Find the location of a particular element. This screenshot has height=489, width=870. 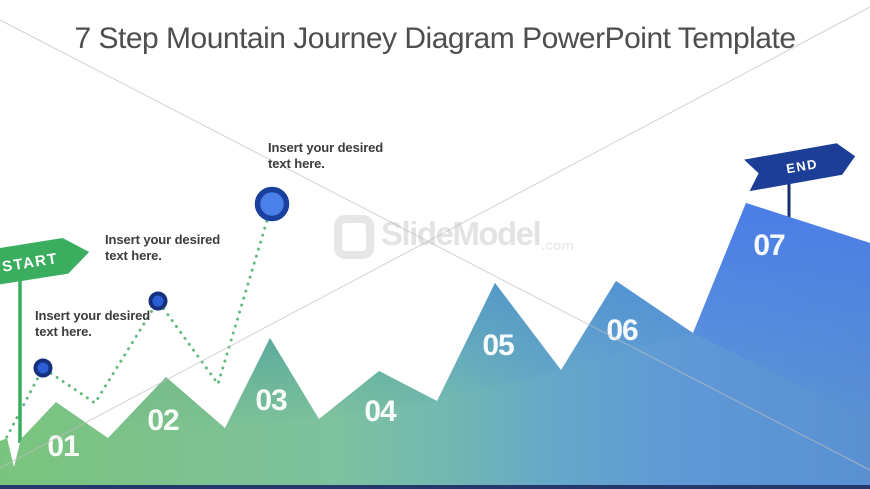

annotation-step-2: Insert your desired text here. is located at coordinates (162, 248).